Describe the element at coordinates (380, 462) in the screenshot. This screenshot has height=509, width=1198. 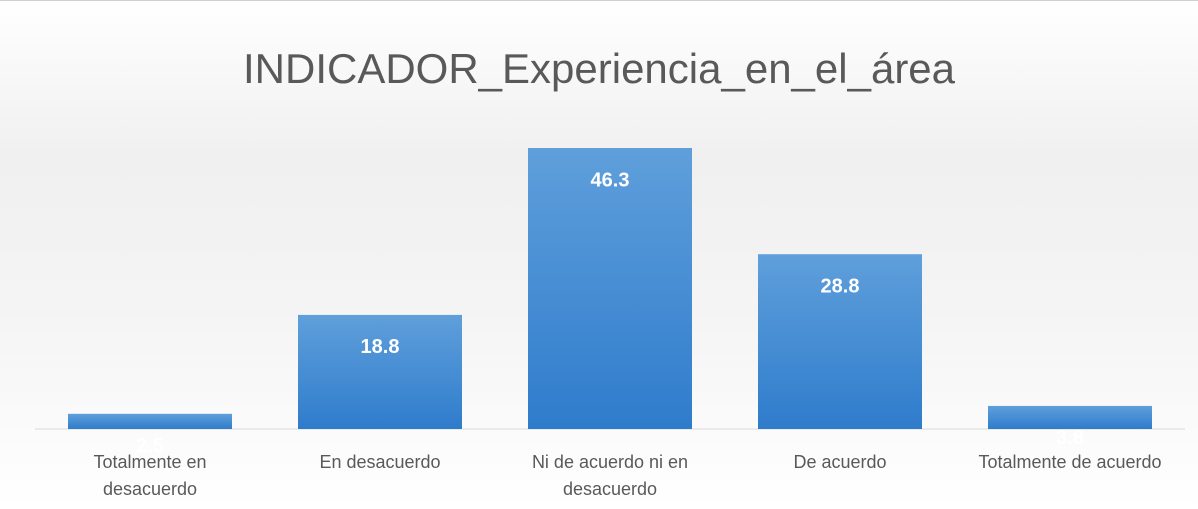
I see `x-tick-label: En desacuerdo` at that location.